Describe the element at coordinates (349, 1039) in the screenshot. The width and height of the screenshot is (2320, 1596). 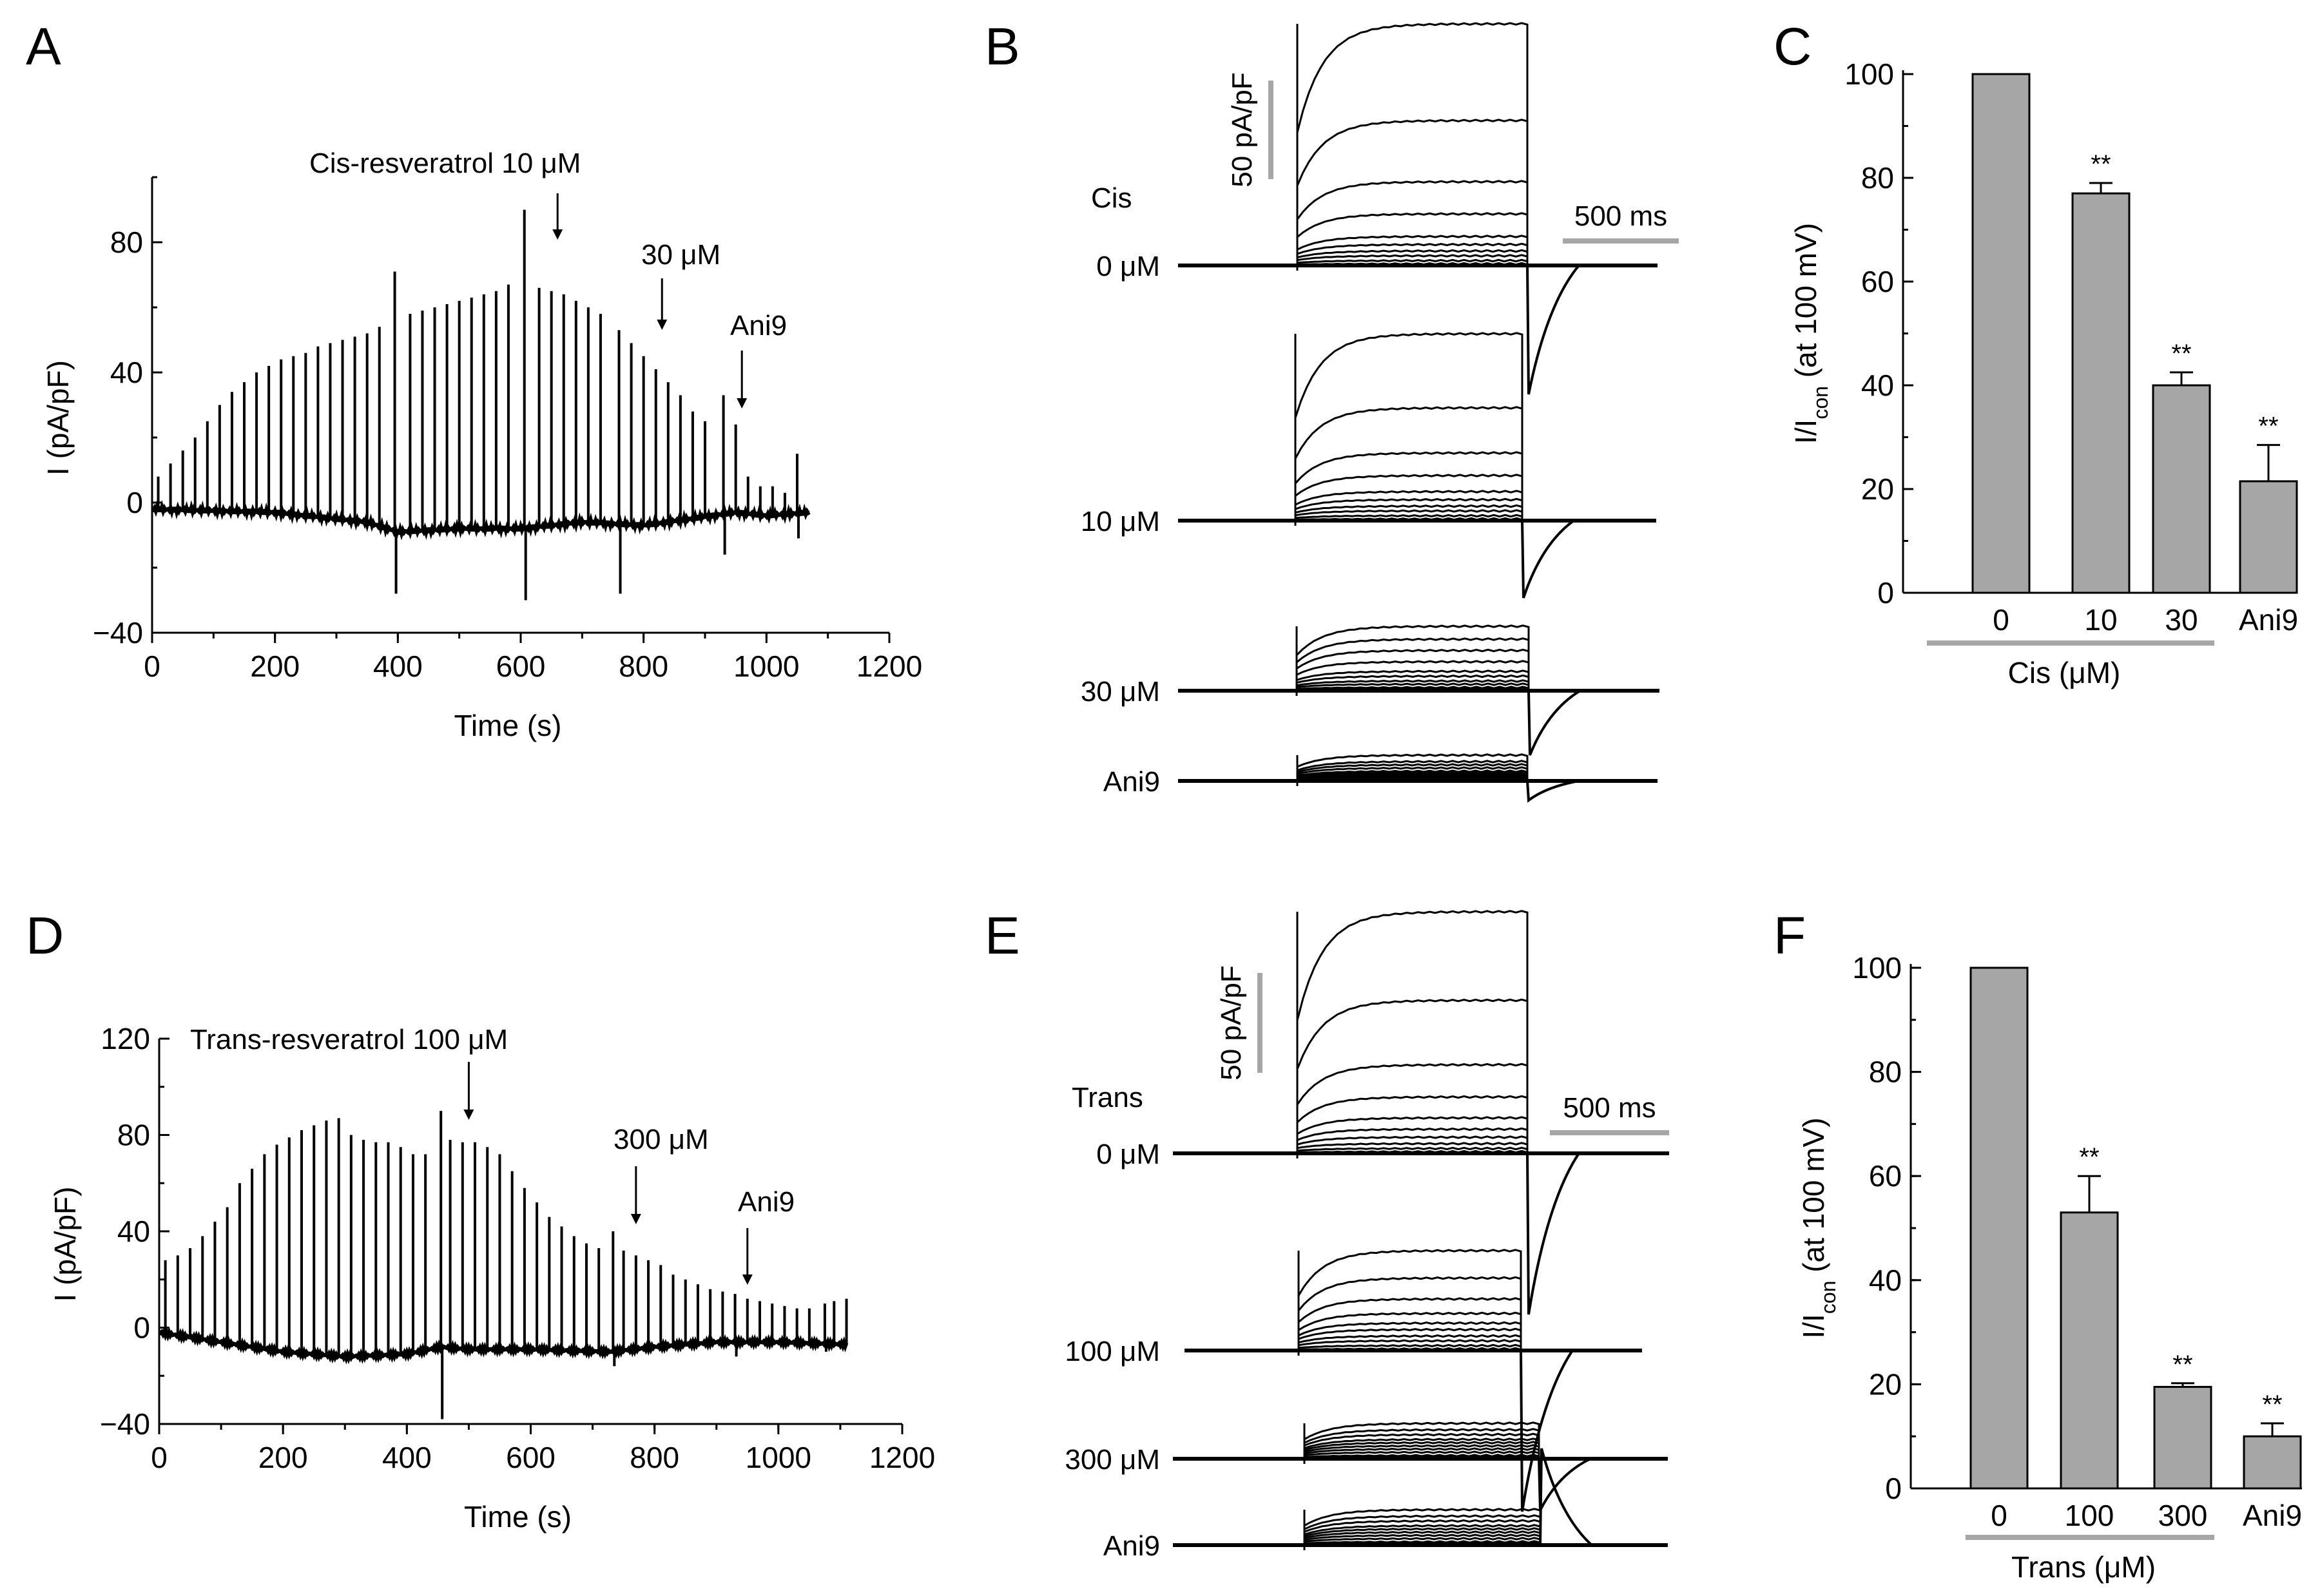
I see `annotation-label: Trans-resveratrol 100 μM` at that location.